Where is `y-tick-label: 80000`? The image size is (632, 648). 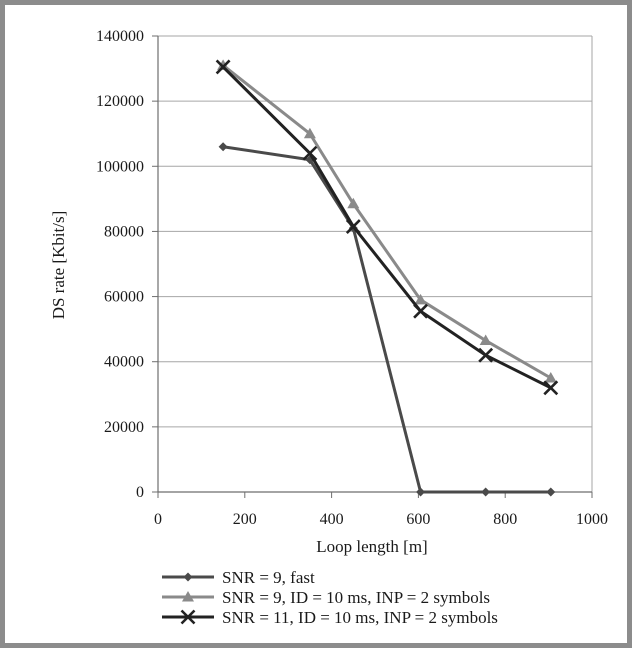 y-tick-label: 80000 is located at coordinates (124, 231).